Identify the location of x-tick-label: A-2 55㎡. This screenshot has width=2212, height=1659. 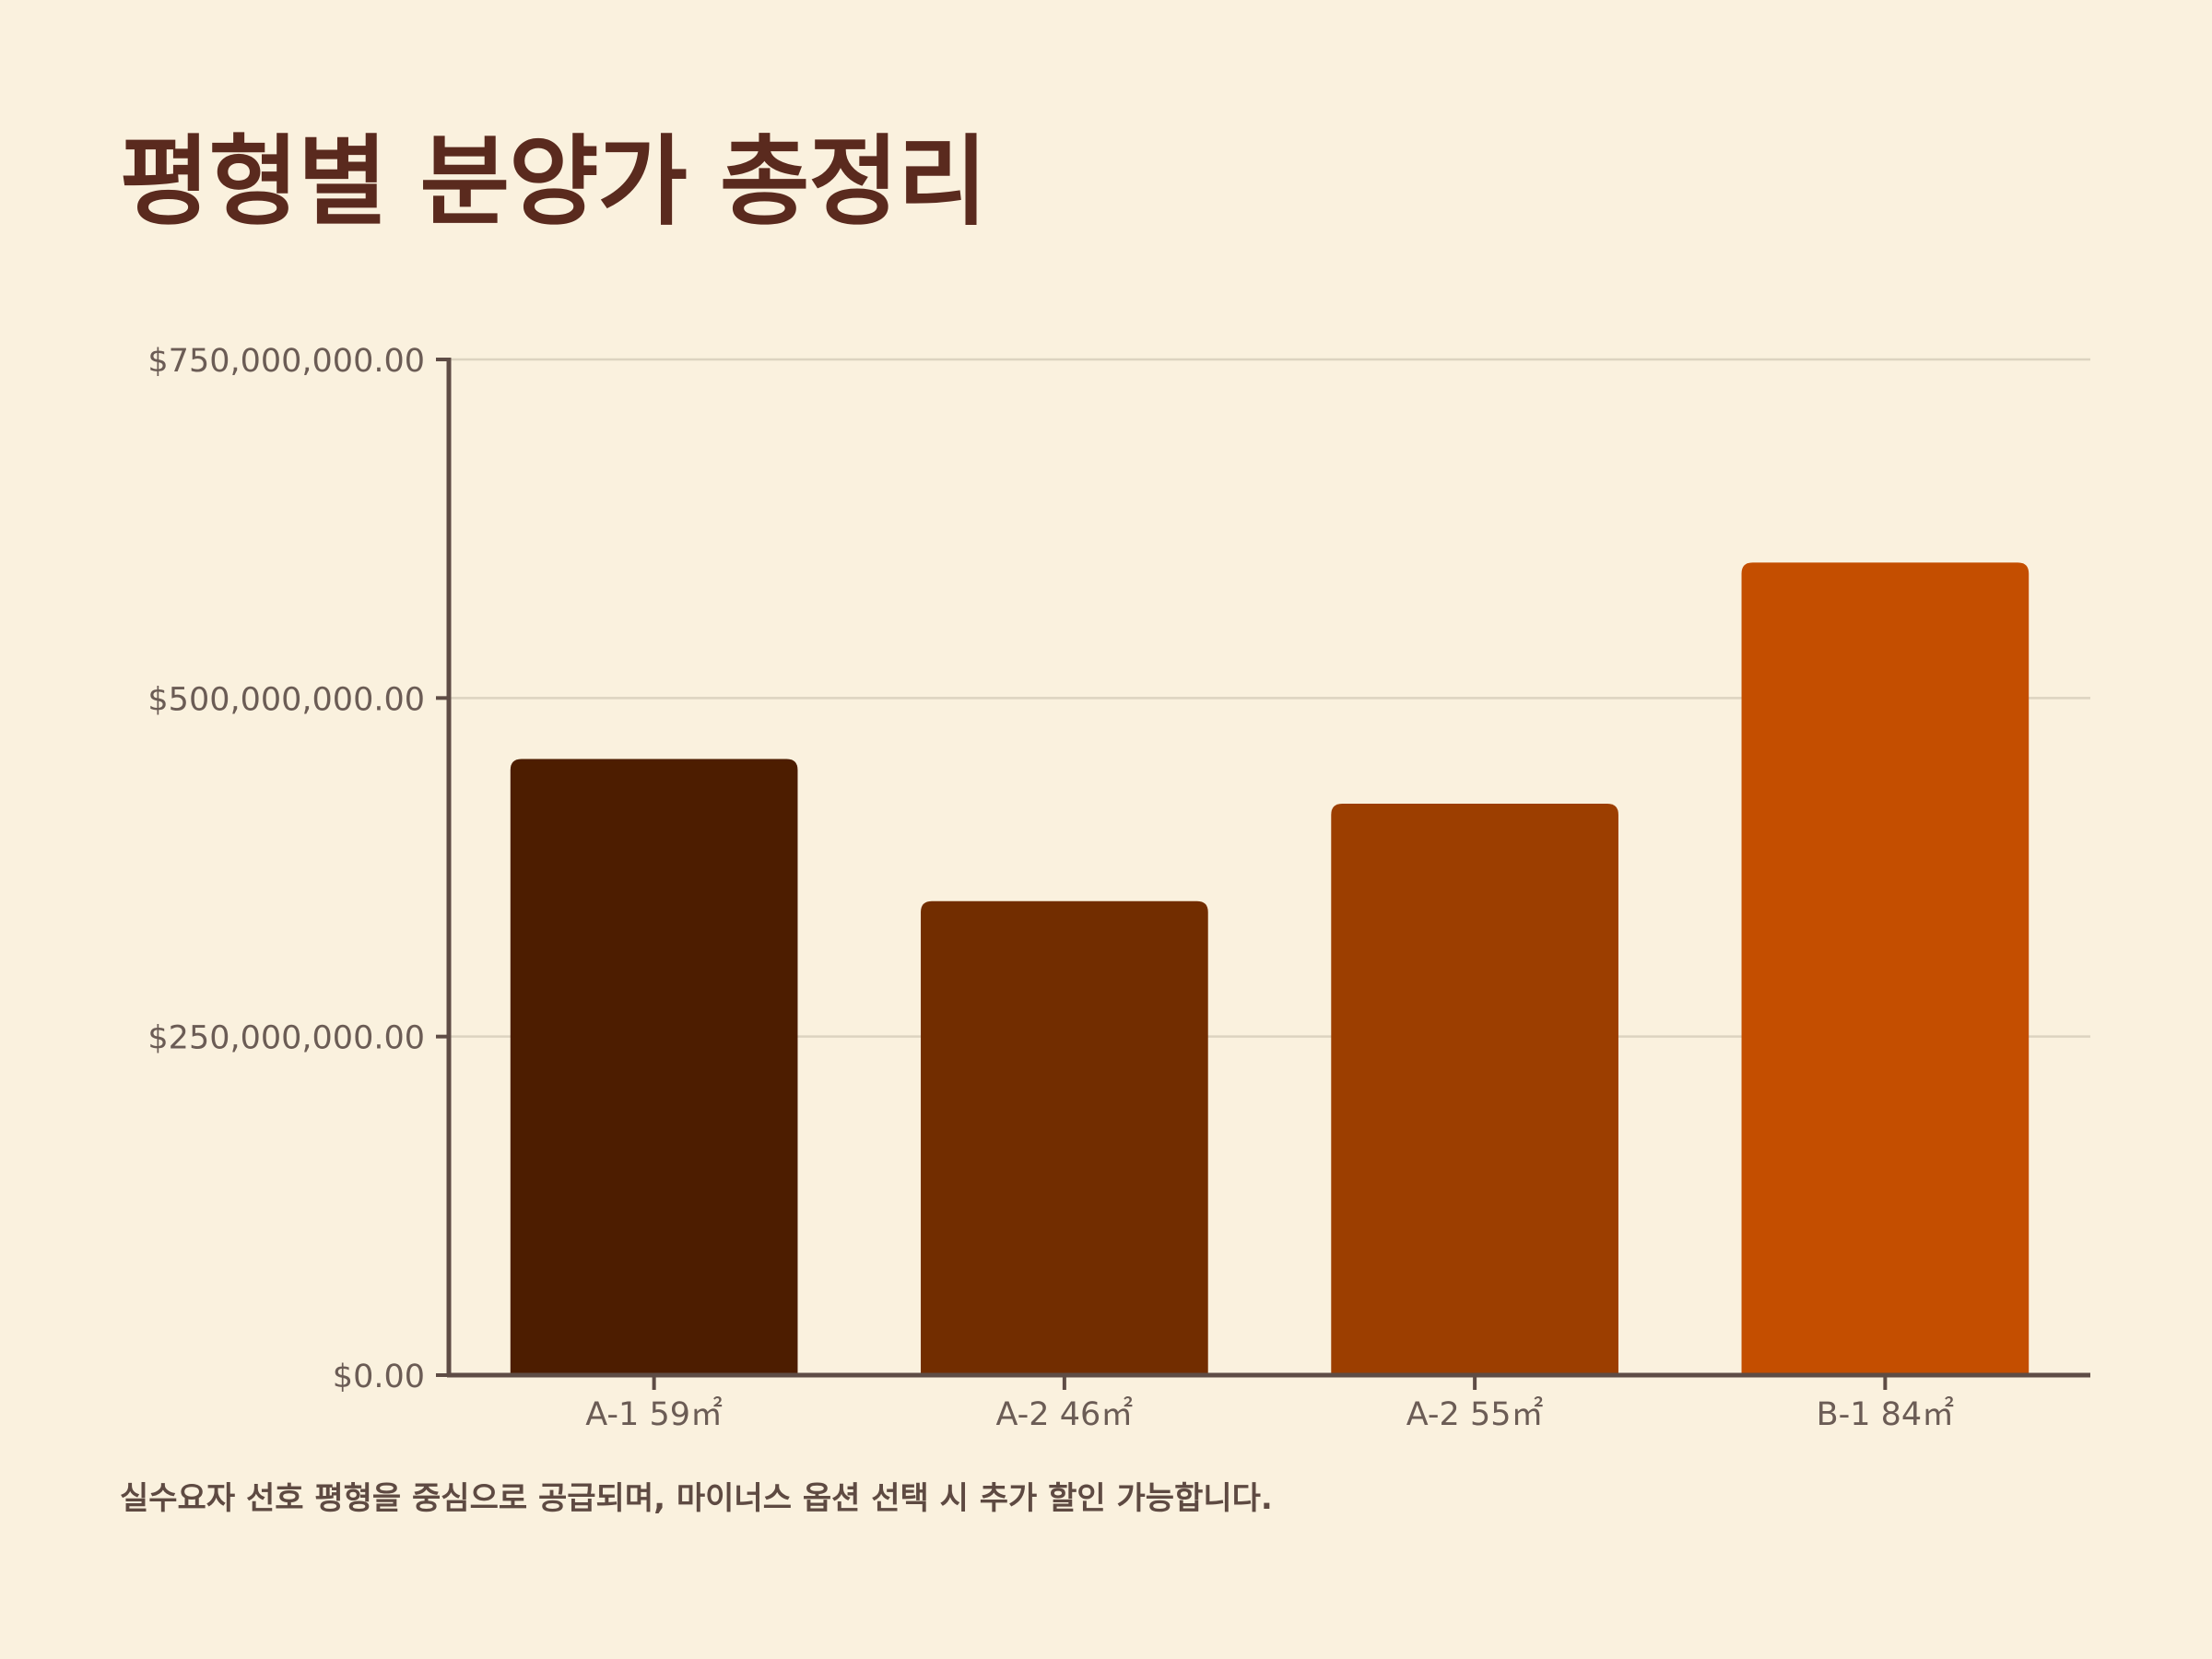
(1475, 1414).